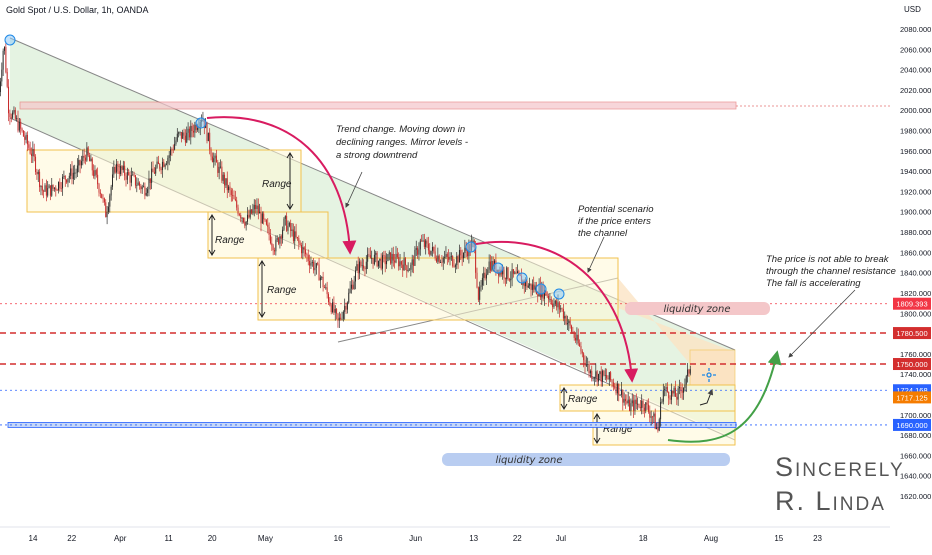 The height and width of the screenshot is (555, 932). I want to click on x-tick-label: 22, so click(71, 538).